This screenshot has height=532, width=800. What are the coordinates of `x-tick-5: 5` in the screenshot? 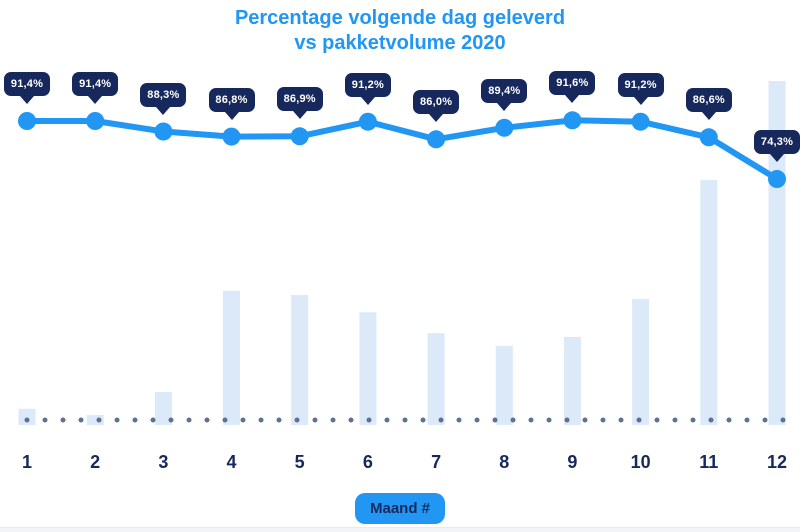 It's located at (299, 462).